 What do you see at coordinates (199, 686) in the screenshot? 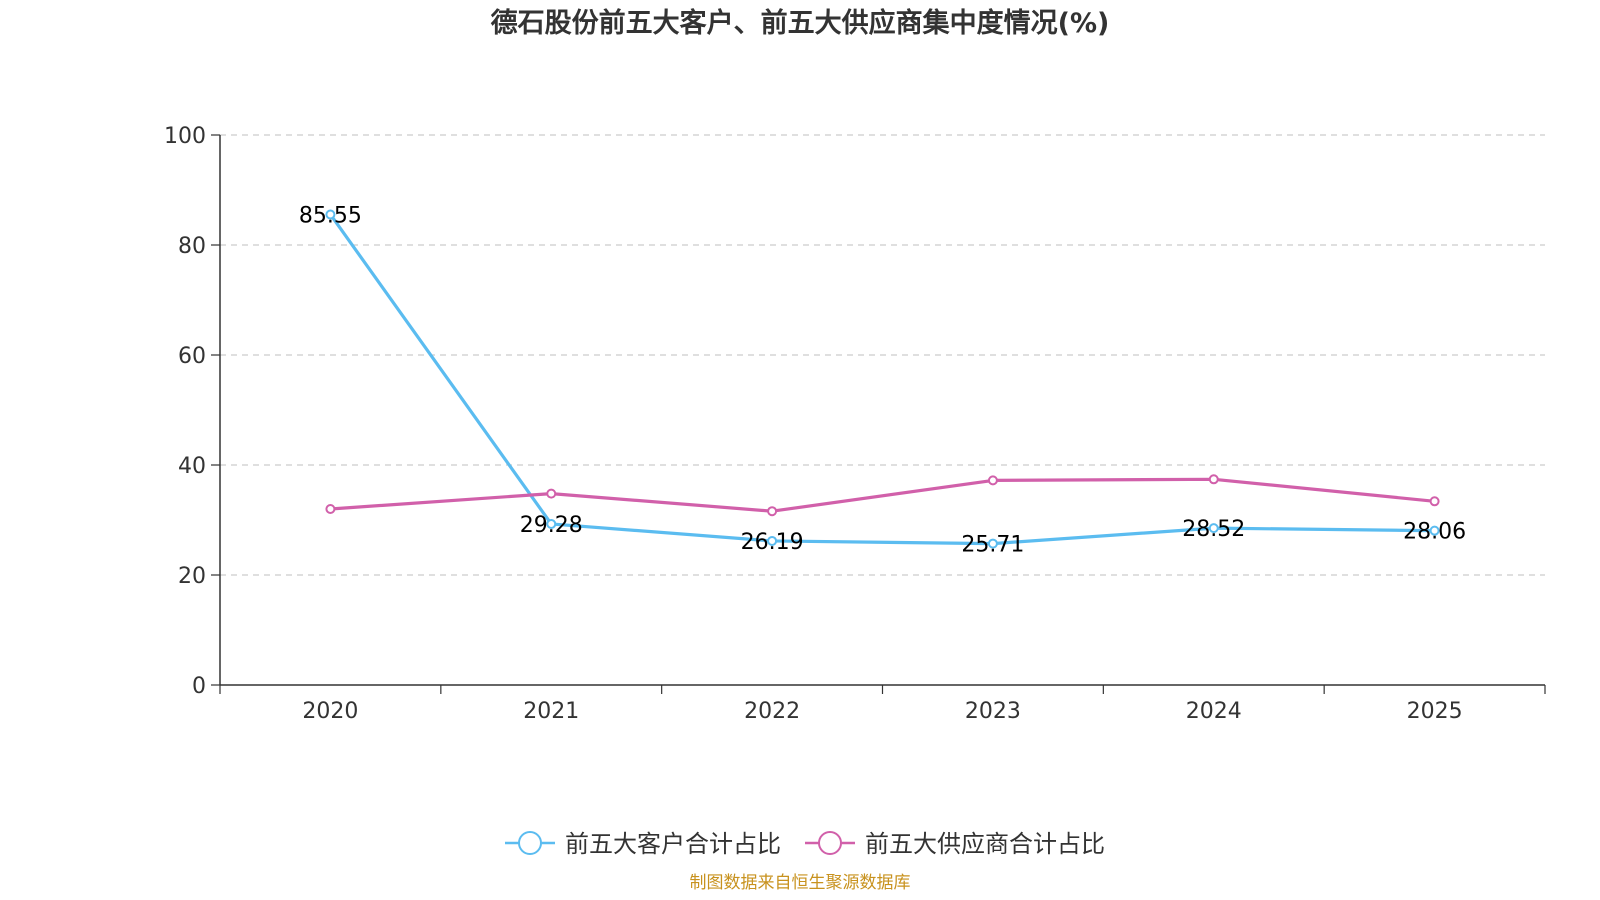
I see `y-tick-label: 0` at bounding box center [199, 686].